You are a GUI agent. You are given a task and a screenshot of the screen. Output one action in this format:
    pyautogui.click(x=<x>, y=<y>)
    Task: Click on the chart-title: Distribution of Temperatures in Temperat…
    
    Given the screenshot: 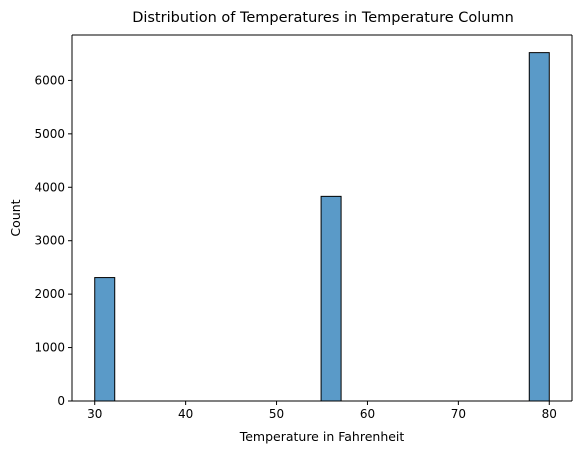 What is the action you would take?
    pyautogui.click(x=323, y=18)
    